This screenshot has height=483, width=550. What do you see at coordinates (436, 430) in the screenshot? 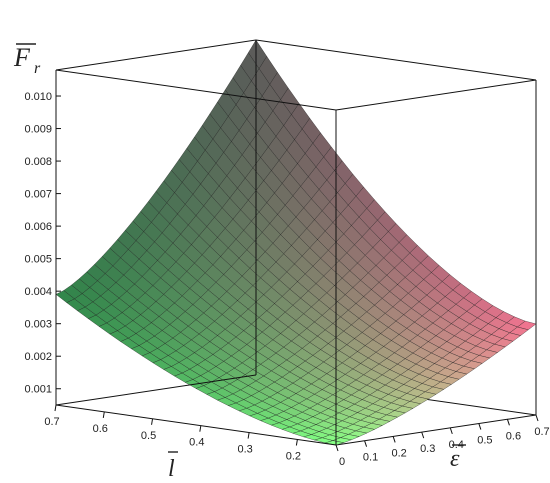
I see `box-edge-right-bottom` at bounding box center [436, 430].